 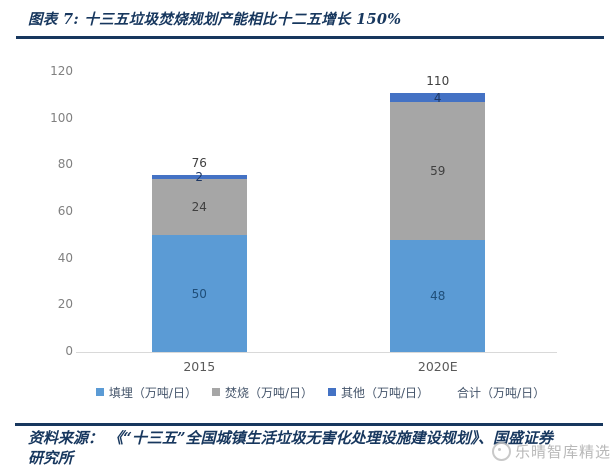 I want to click on segment-value-label: 50, so click(x=199, y=293).